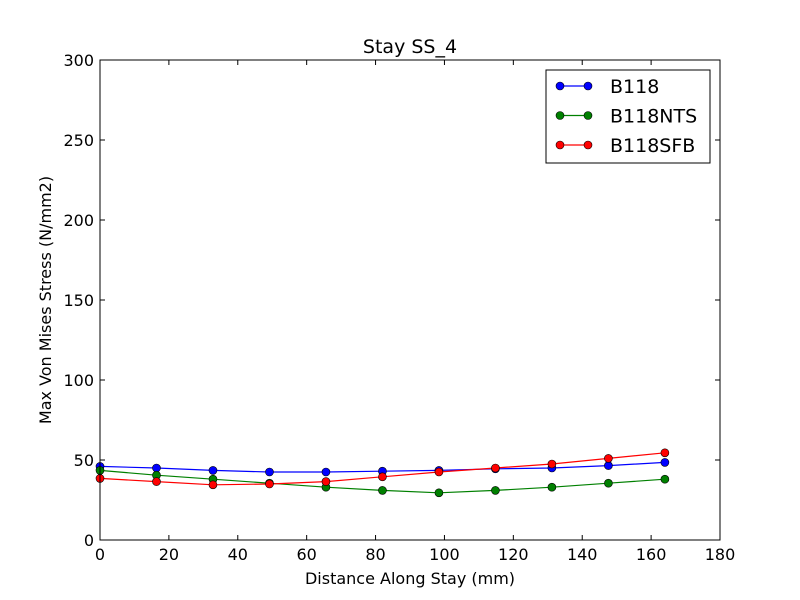  I want to click on y-axis-label: Max Von Mises Stress (N/mm2), so click(45, 300).